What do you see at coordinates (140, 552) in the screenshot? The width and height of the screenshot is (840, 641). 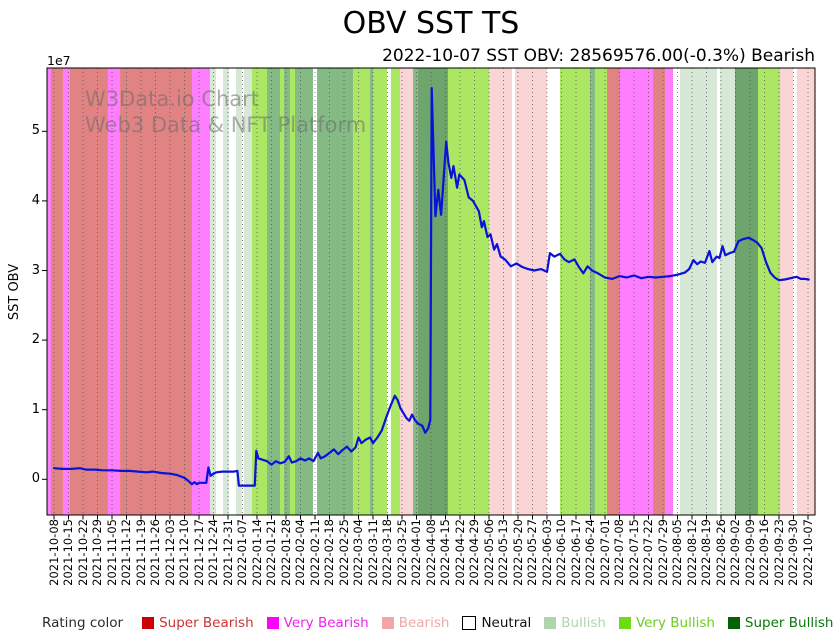 I see `x-tick-label: 2021-11-19` at bounding box center [140, 552].